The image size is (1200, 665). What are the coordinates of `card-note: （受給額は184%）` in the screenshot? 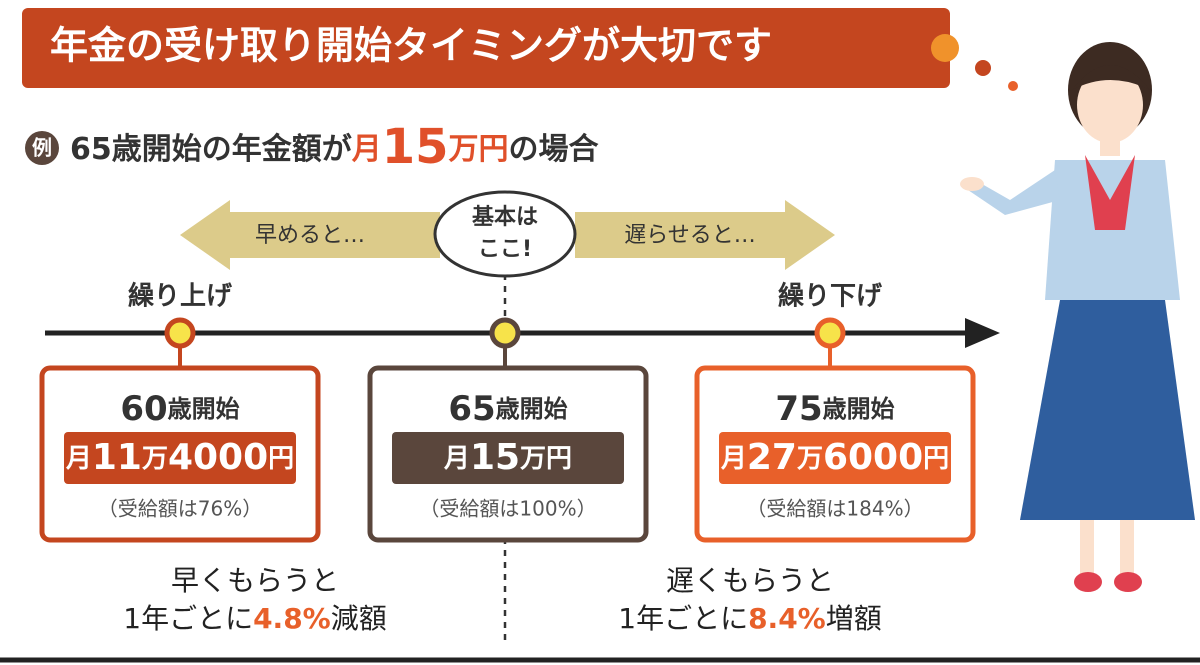 It's located at (834, 509).